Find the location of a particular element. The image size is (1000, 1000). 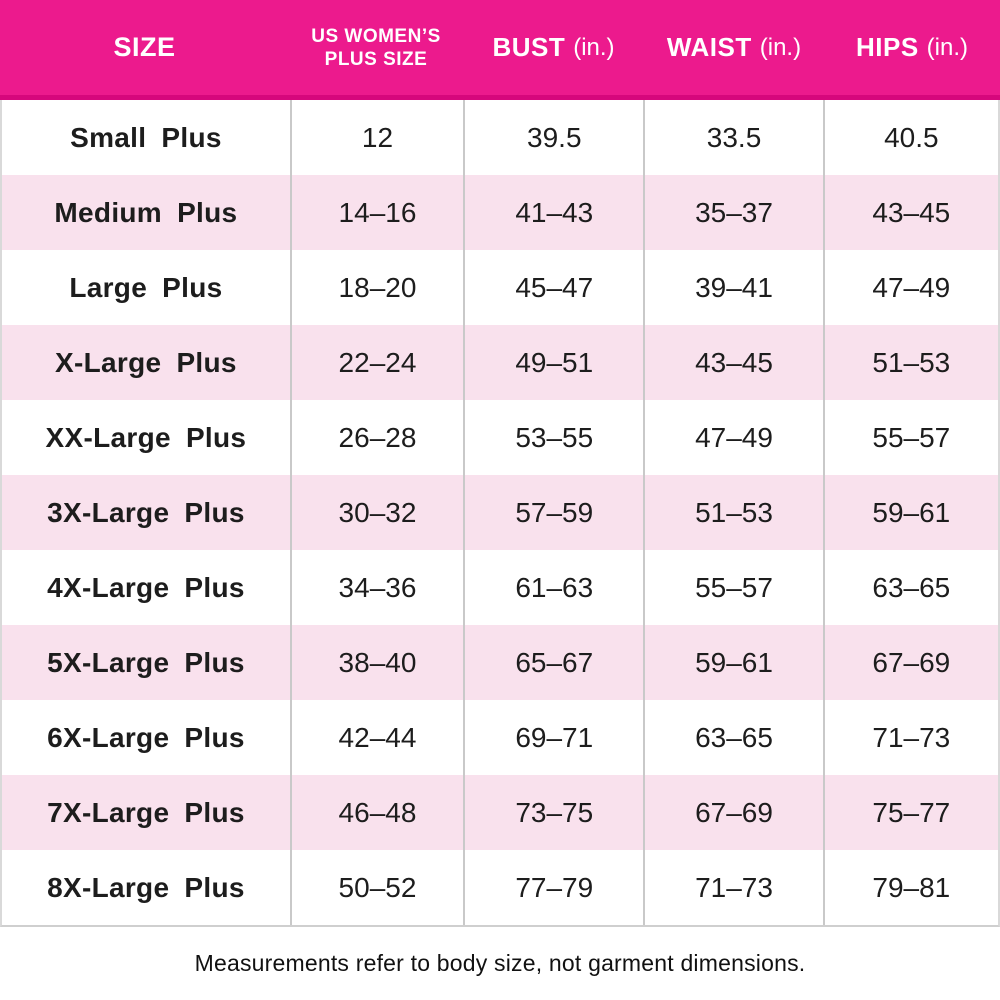

cell-waist: 33.5 is located at coordinates (732, 137).